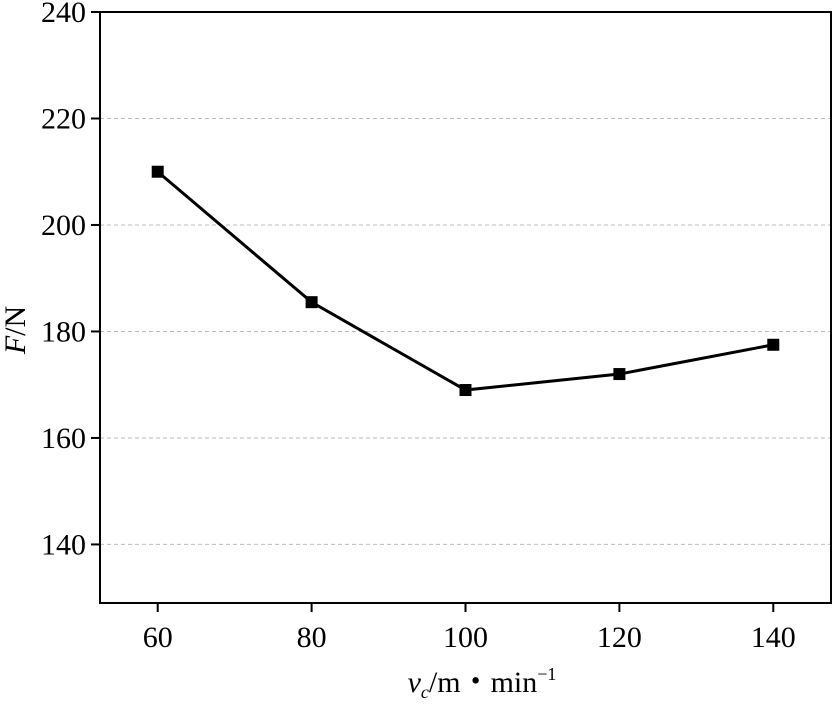  Describe the element at coordinates (465, 637) in the screenshot. I see `x-tick-label: 100` at that location.